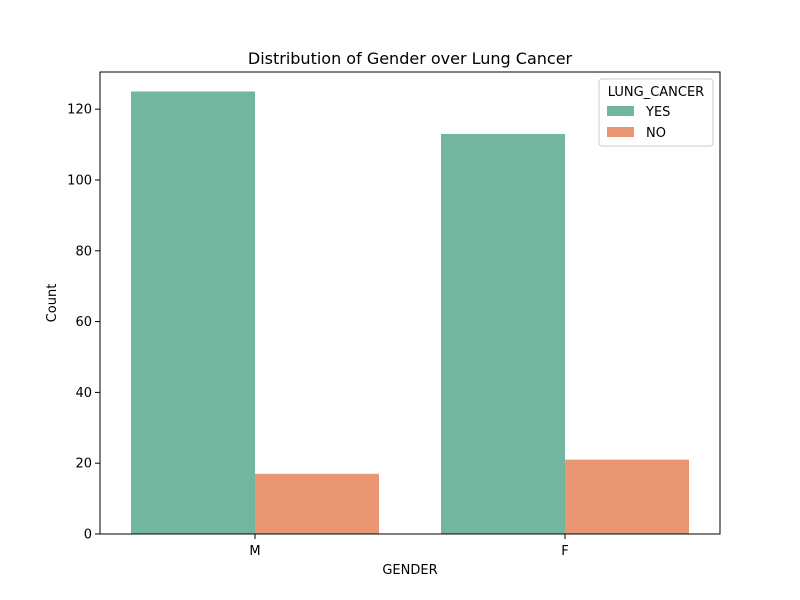 The height and width of the screenshot is (600, 800). I want to click on bar-m-yes, so click(193, 313).